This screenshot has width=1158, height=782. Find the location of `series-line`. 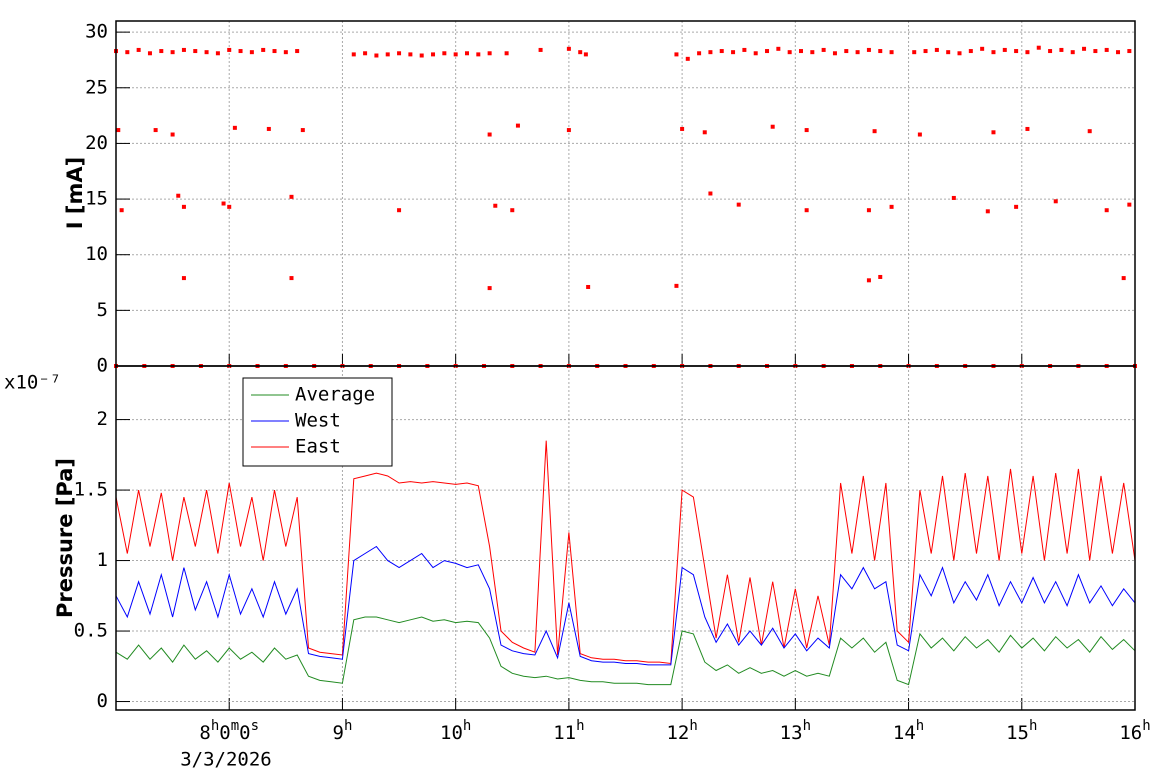

series-line is located at coordinates (625, 651).